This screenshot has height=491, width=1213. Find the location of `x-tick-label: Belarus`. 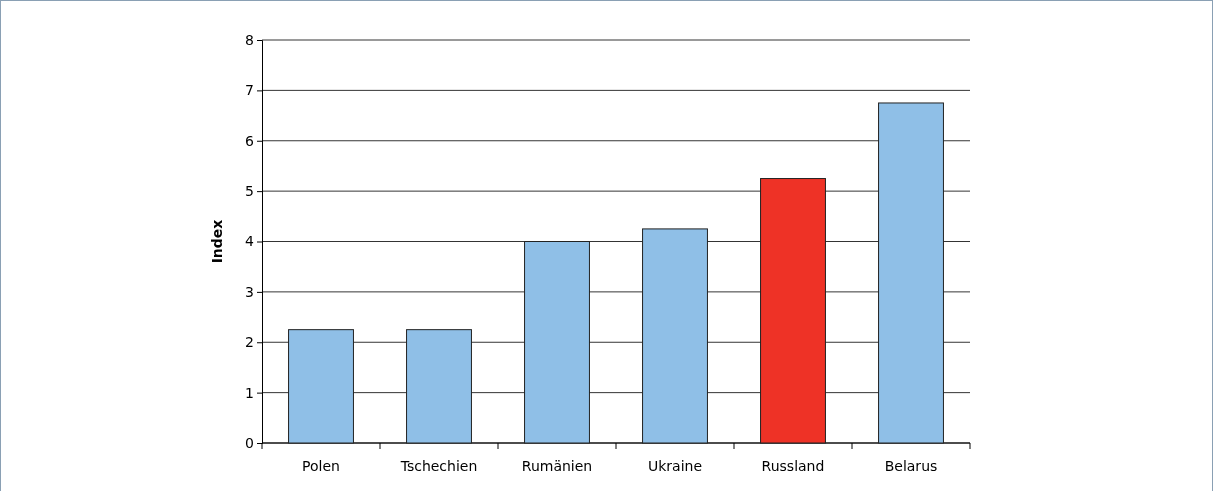

x-tick-label: Belarus is located at coordinates (911, 466).